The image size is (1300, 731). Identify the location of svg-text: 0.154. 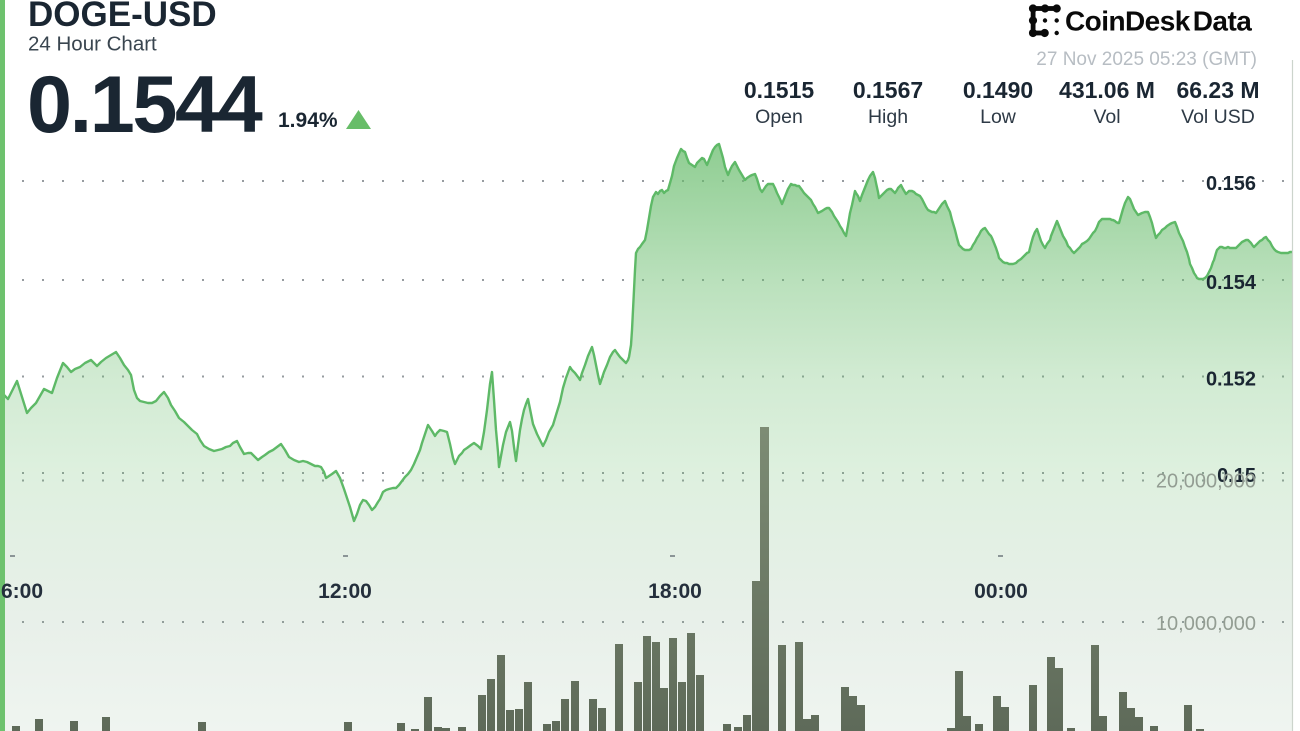
(1231, 283).